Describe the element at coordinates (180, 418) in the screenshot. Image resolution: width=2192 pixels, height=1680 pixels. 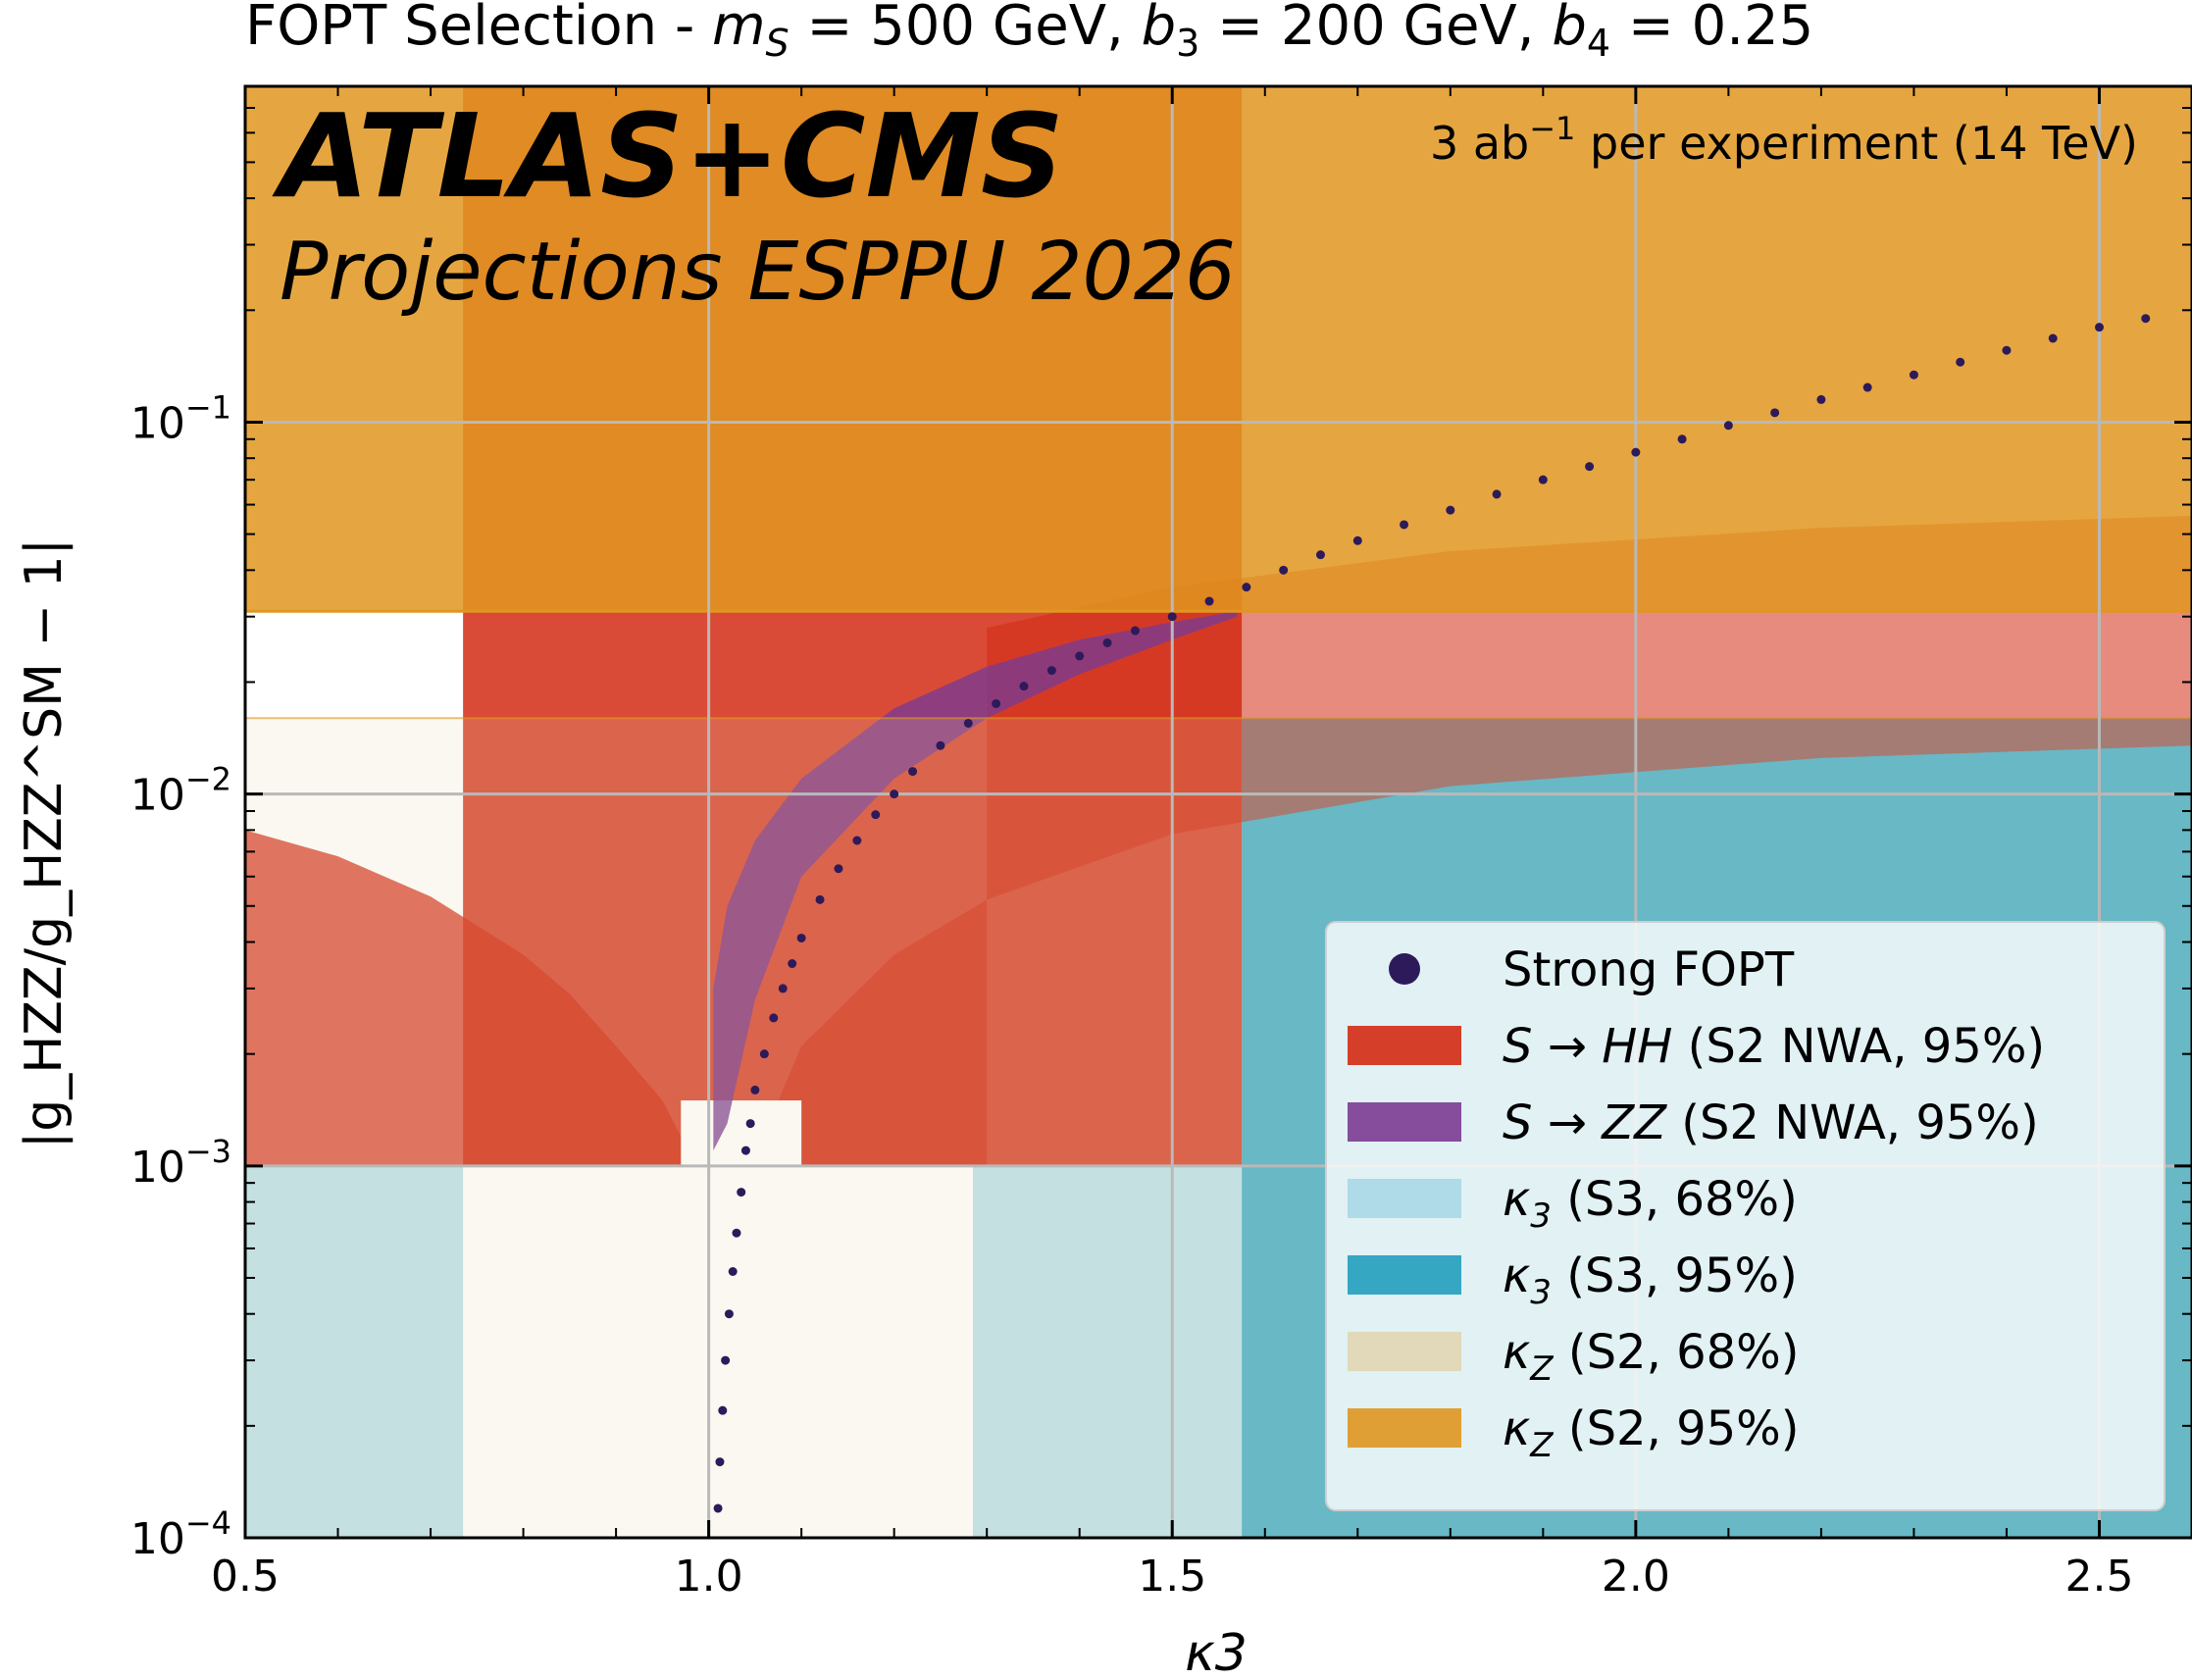
I see `y-tick-label: 10⁻¹` at that location.